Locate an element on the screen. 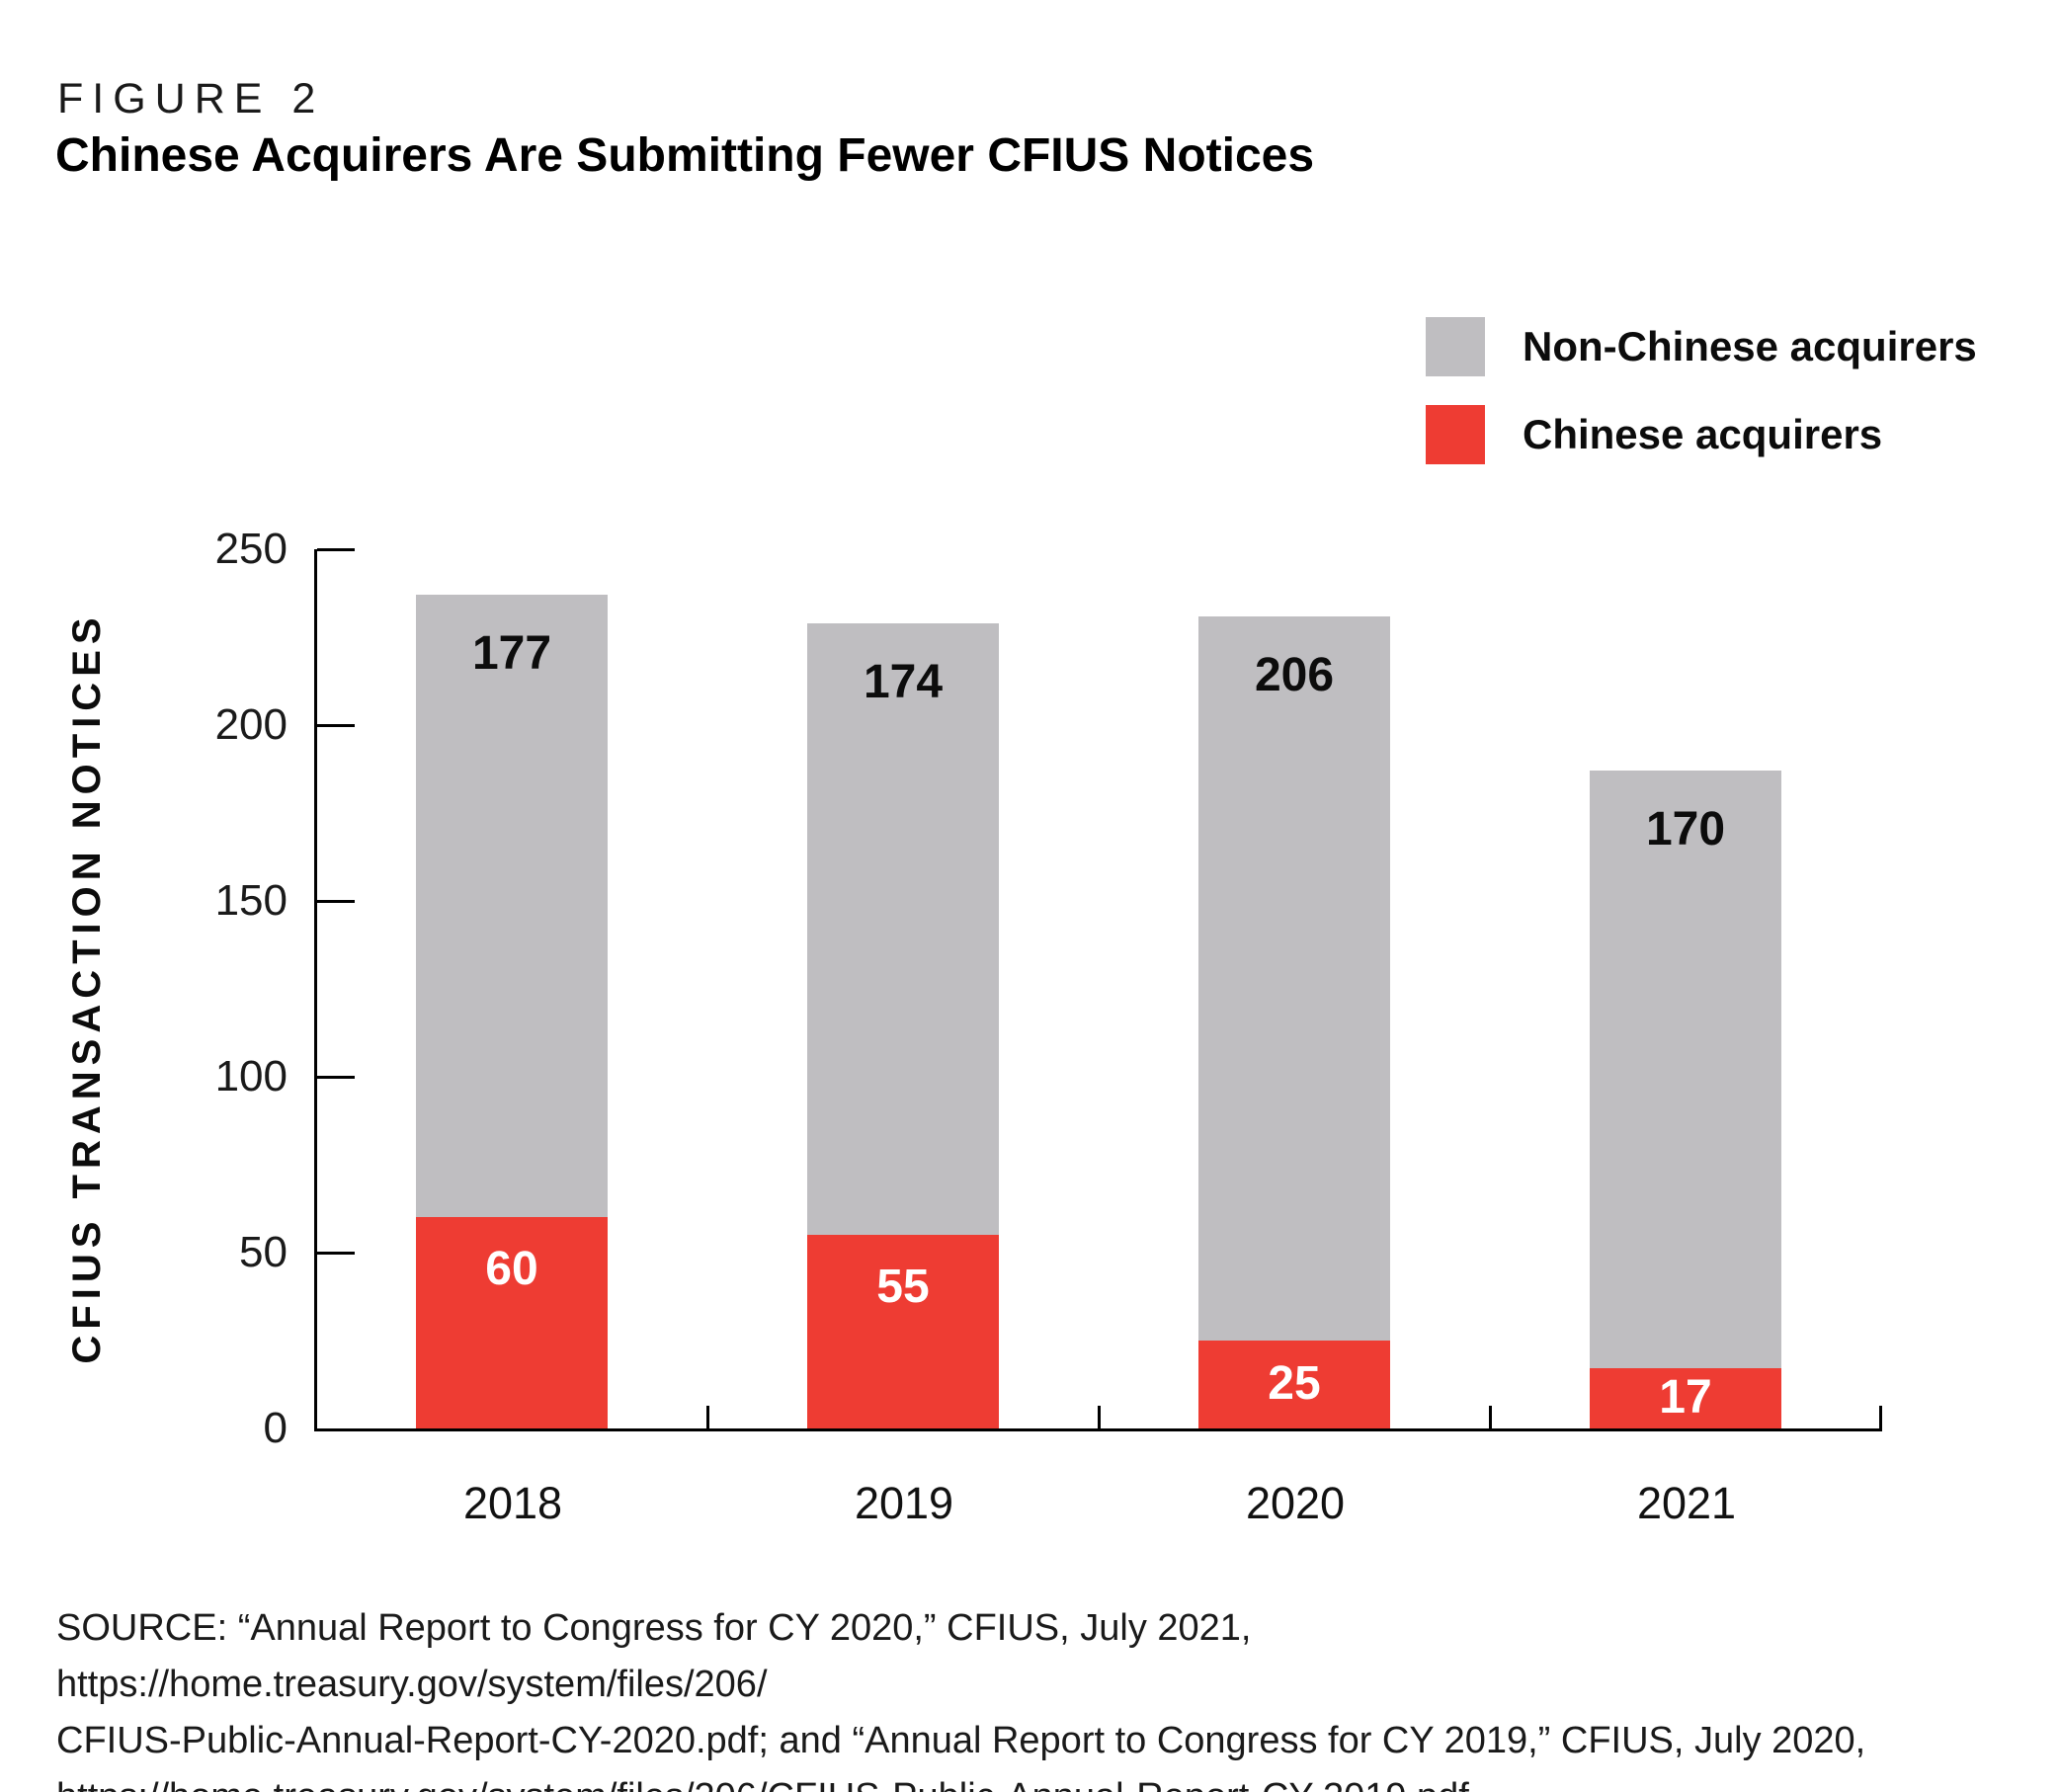  value-label-chinese-2020: 25 is located at coordinates (1294, 1383).